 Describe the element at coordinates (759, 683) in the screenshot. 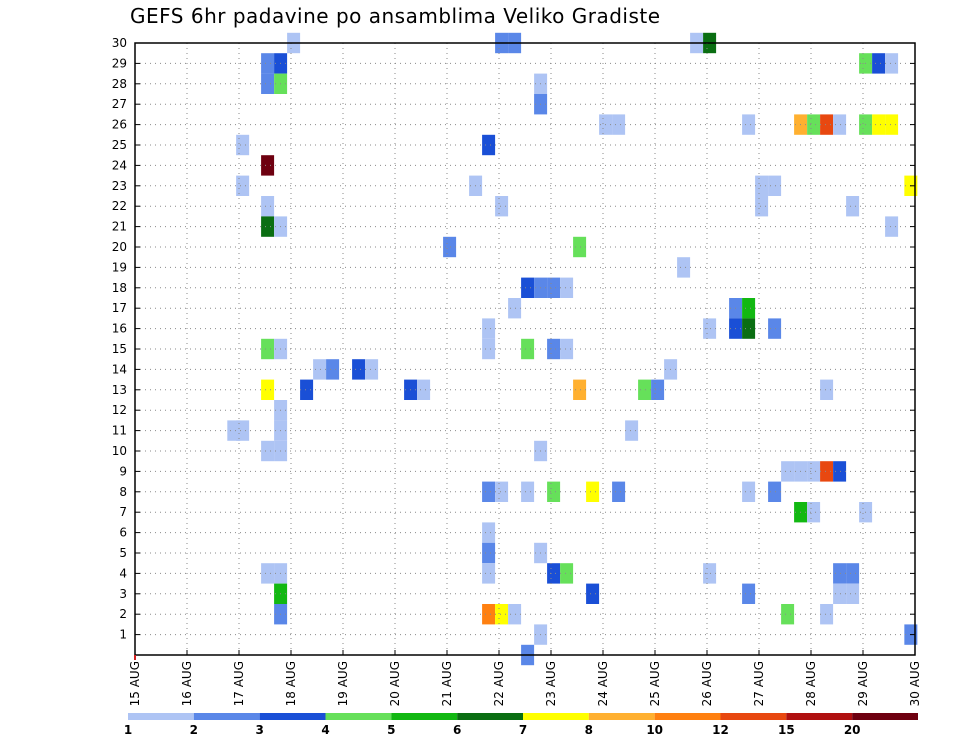

I see `x-tick-label: 27 AUG` at that location.